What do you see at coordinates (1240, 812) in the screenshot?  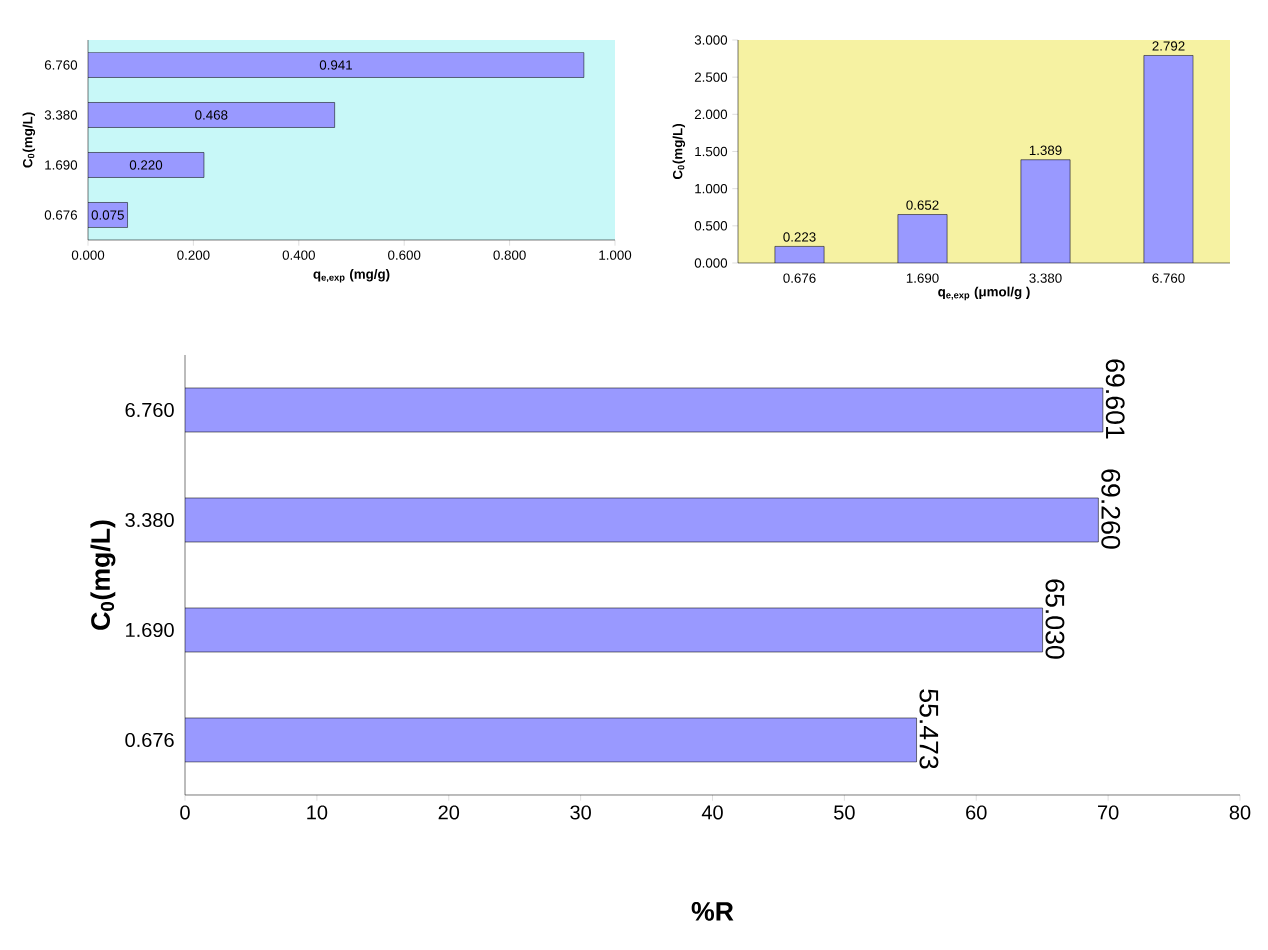 I see `x-tick-label: 80` at bounding box center [1240, 812].